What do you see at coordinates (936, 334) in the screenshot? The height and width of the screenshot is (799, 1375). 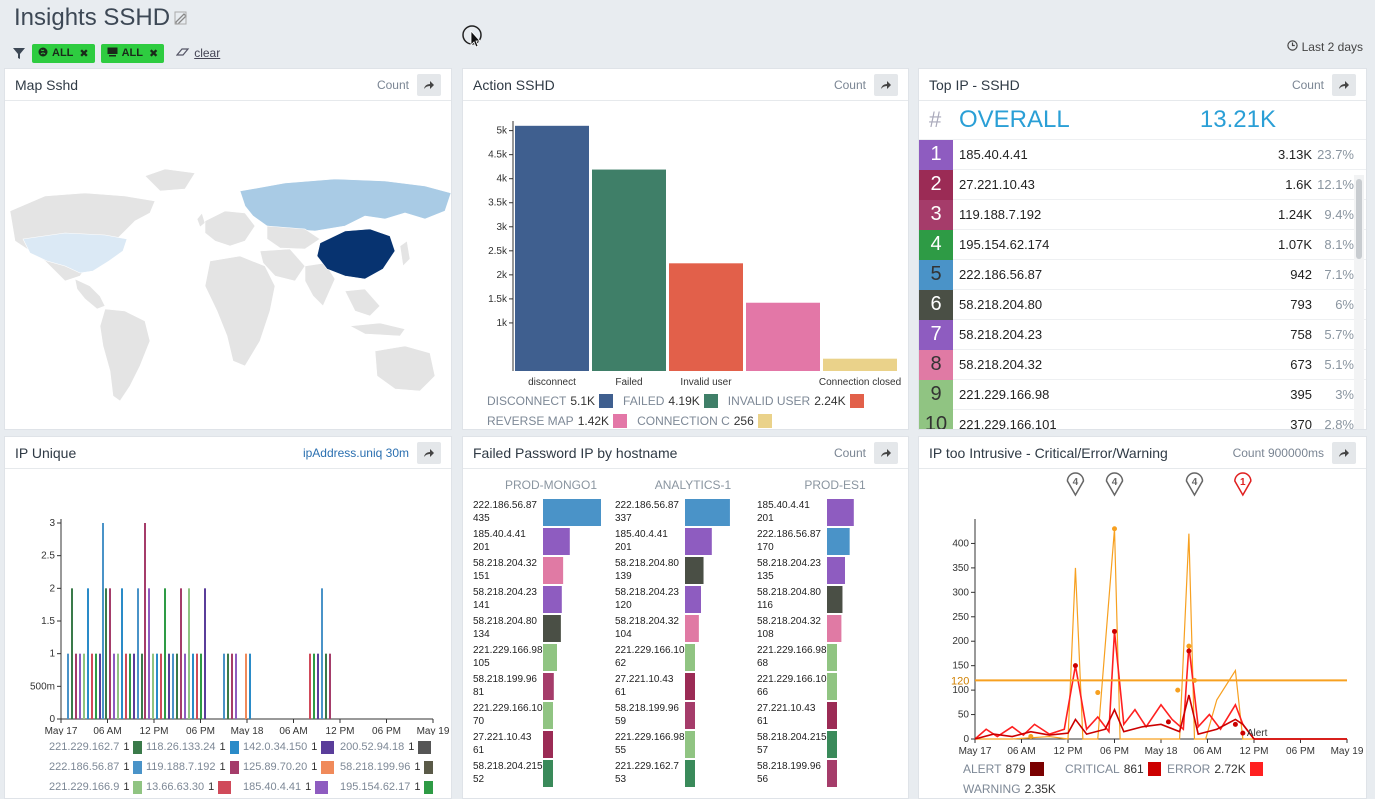 I see `rank-badge: 7` at bounding box center [936, 334].